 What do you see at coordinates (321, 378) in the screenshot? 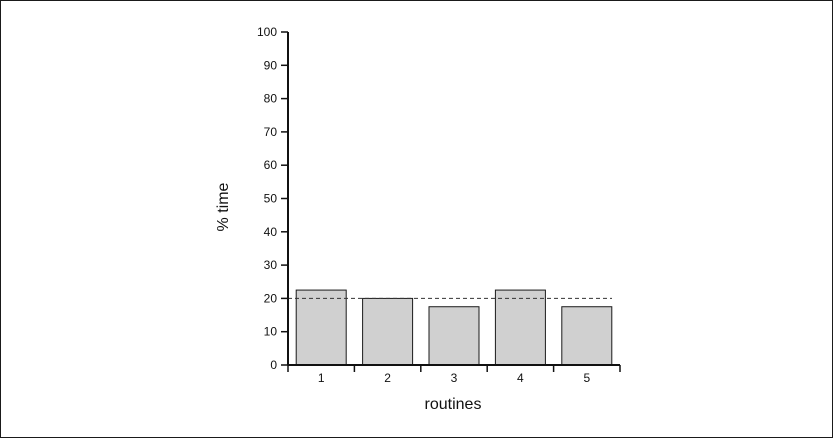
I see `x-tick-label-1: 1` at bounding box center [321, 378].